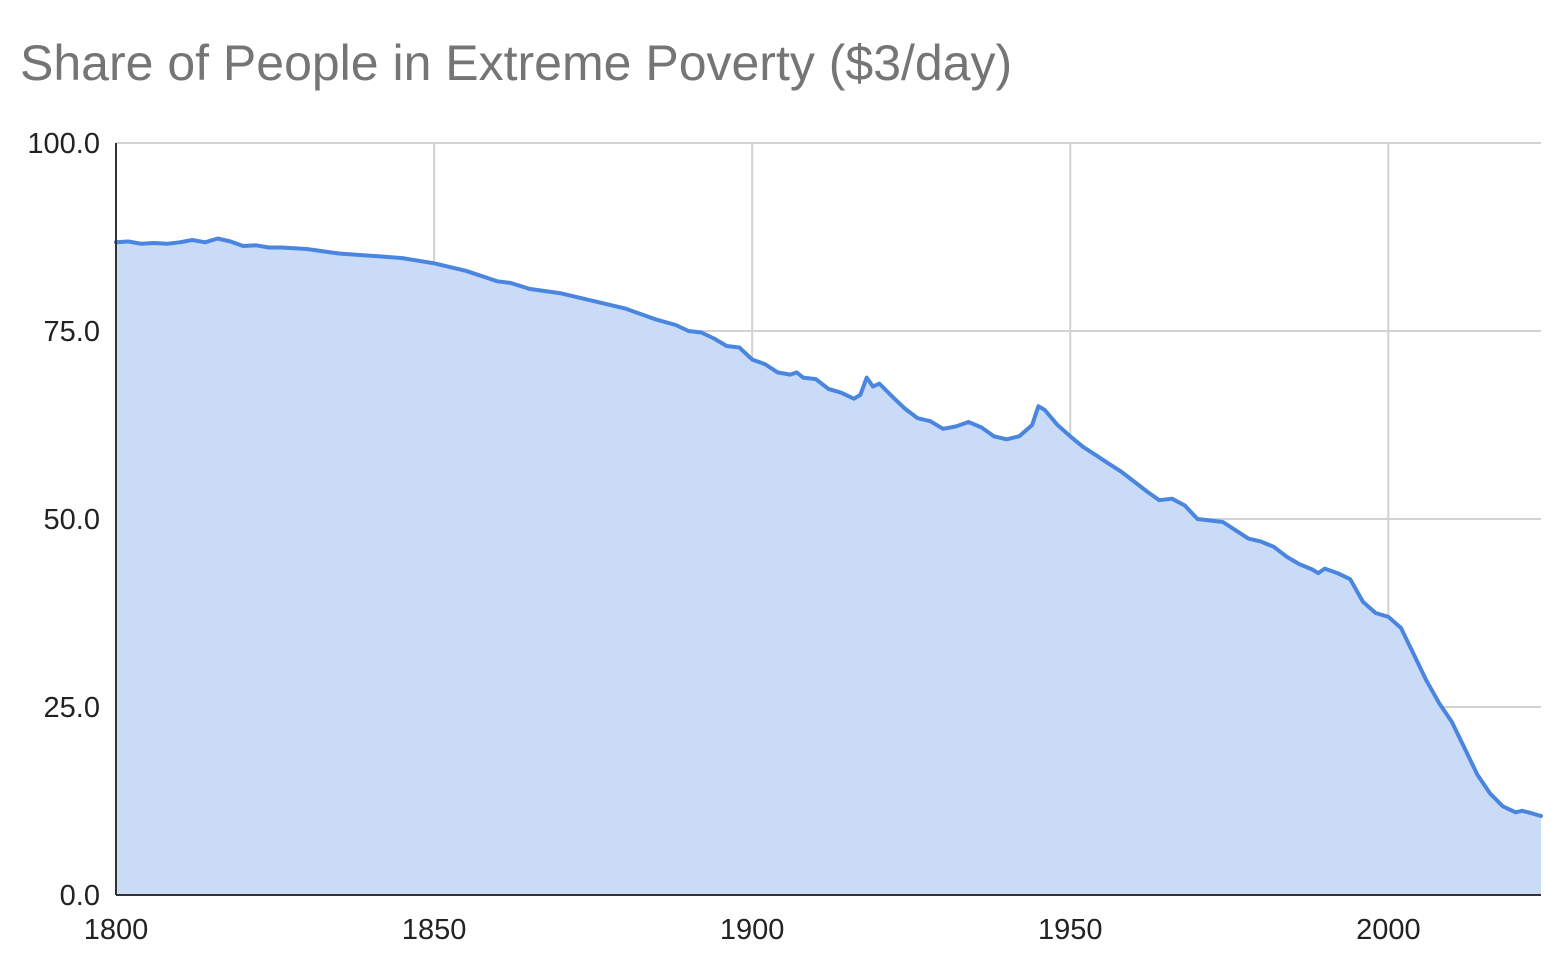 The image size is (1556, 959). Describe the element at coordinates (1070, 930) in the screenshot. I see `x-tick-label: 1950` at that location.